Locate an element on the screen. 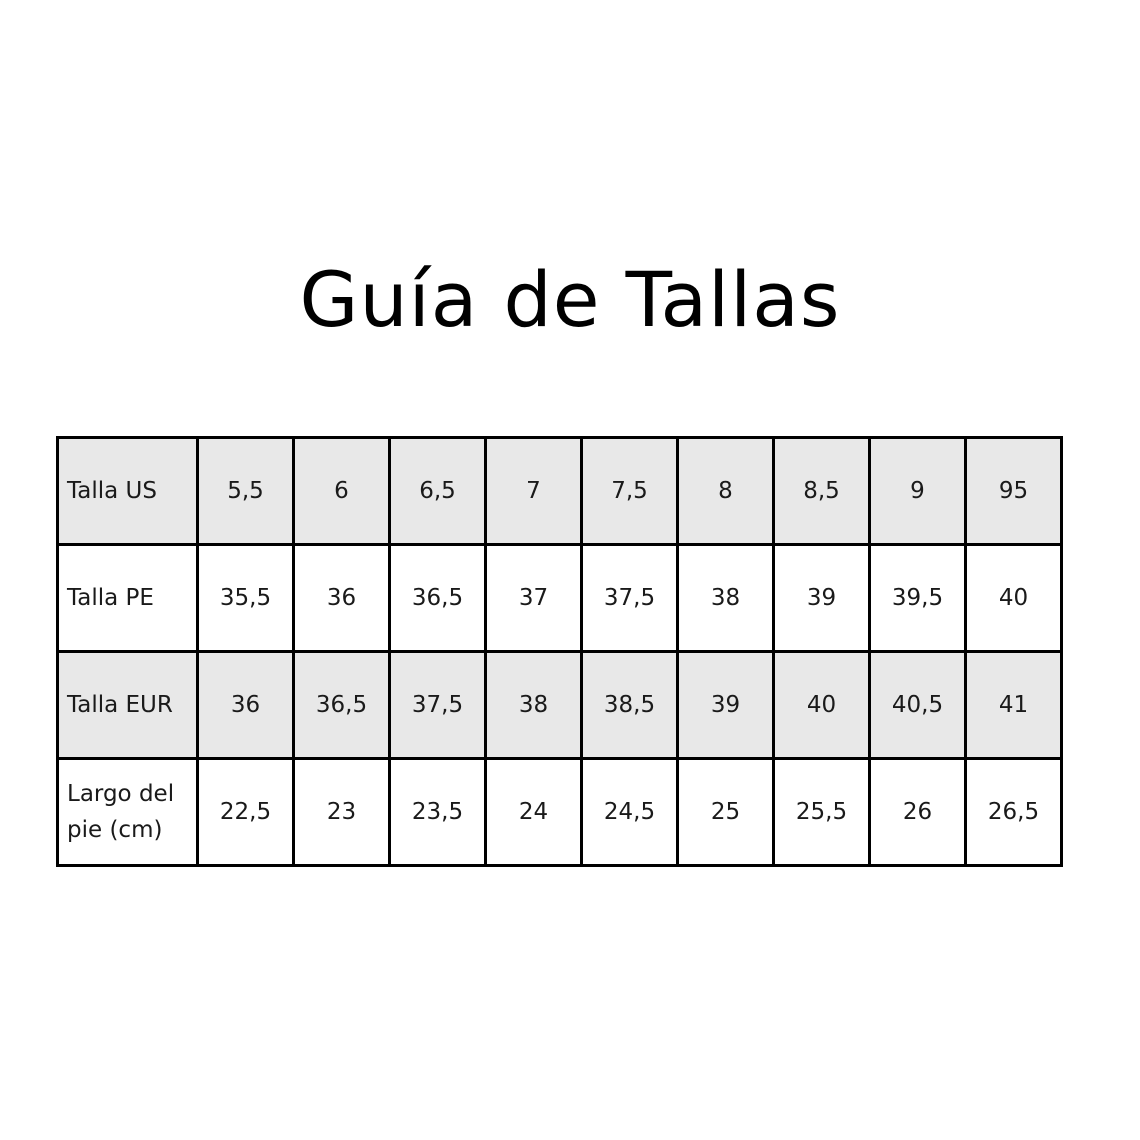  table-cell: 37 is located at coordinates (533, 598).